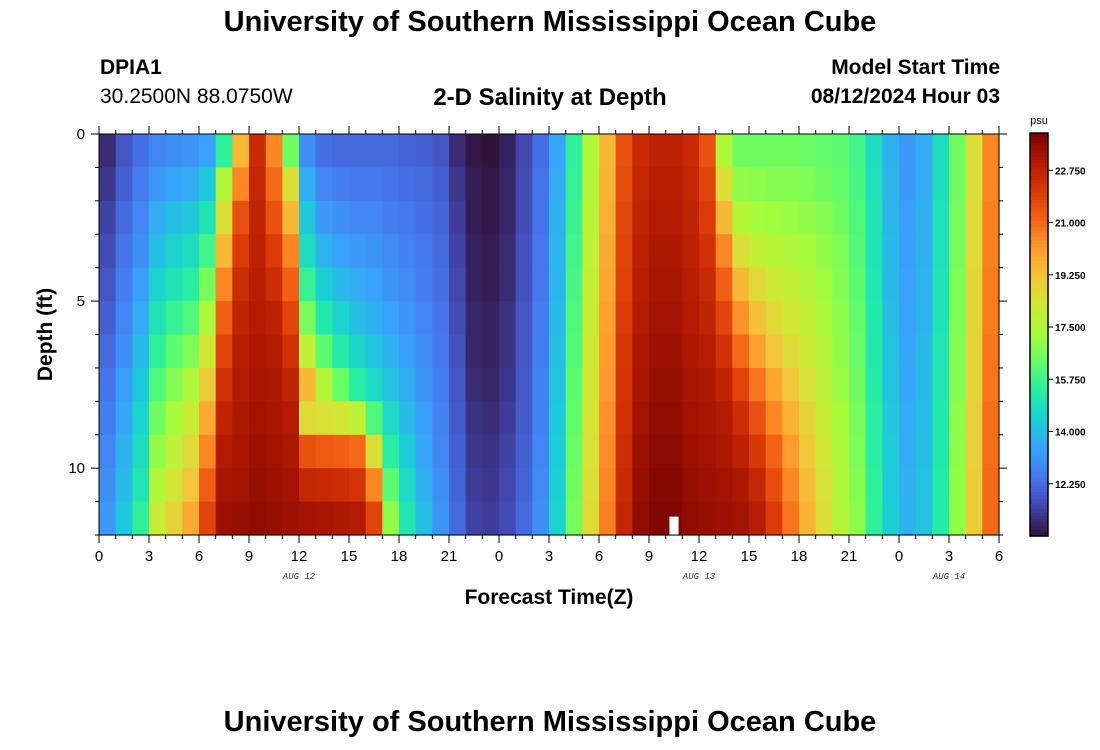 This screenshot has height=750, width=1100. I want to click on x-axis-title: Forecast Time(Z), so click(549, 597).